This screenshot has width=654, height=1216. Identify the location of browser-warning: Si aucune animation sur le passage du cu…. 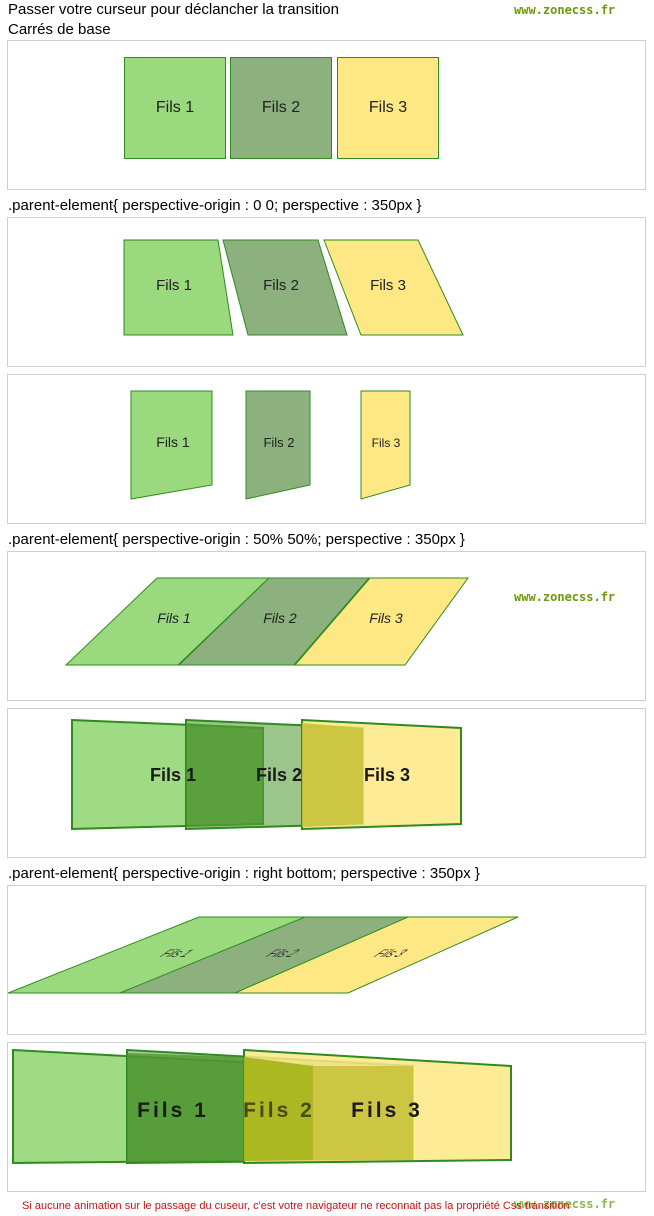
(296, 1206).